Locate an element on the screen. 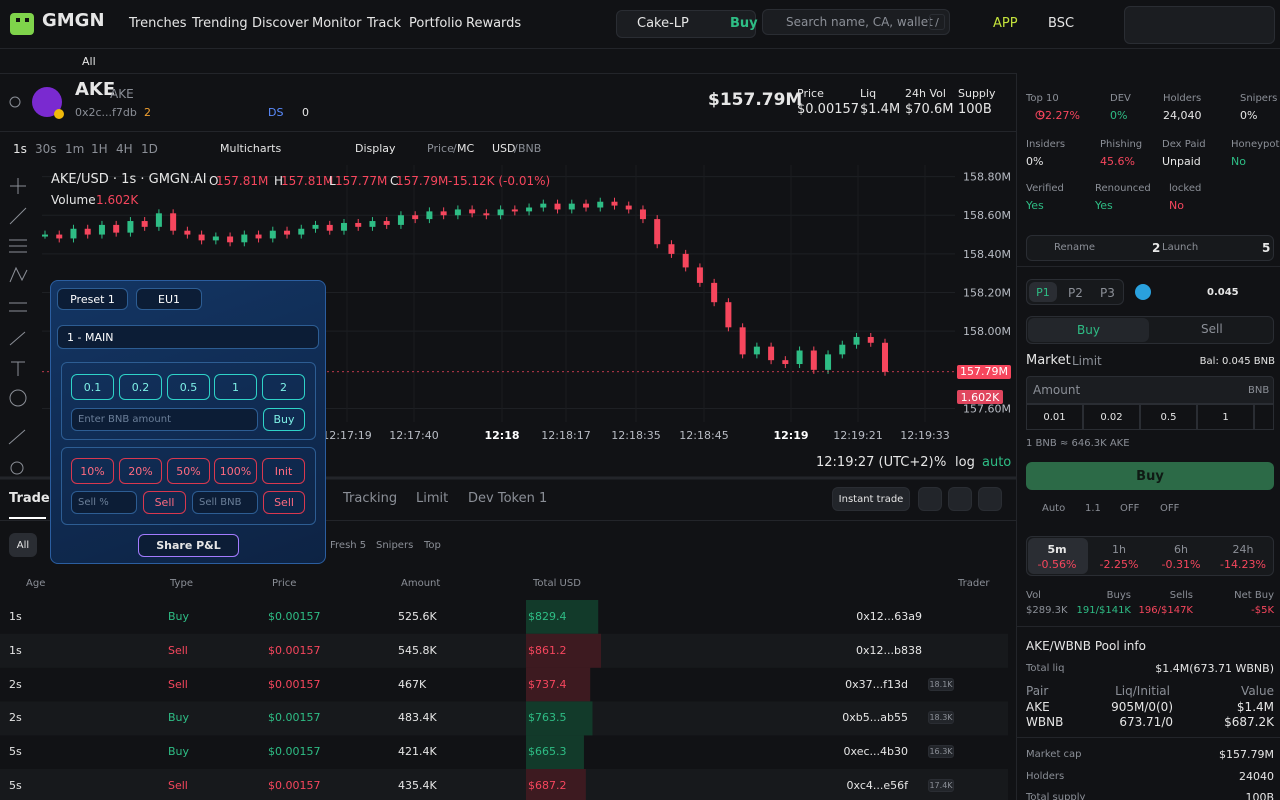  buy-button: Buy is located at coordinates (284, 419).